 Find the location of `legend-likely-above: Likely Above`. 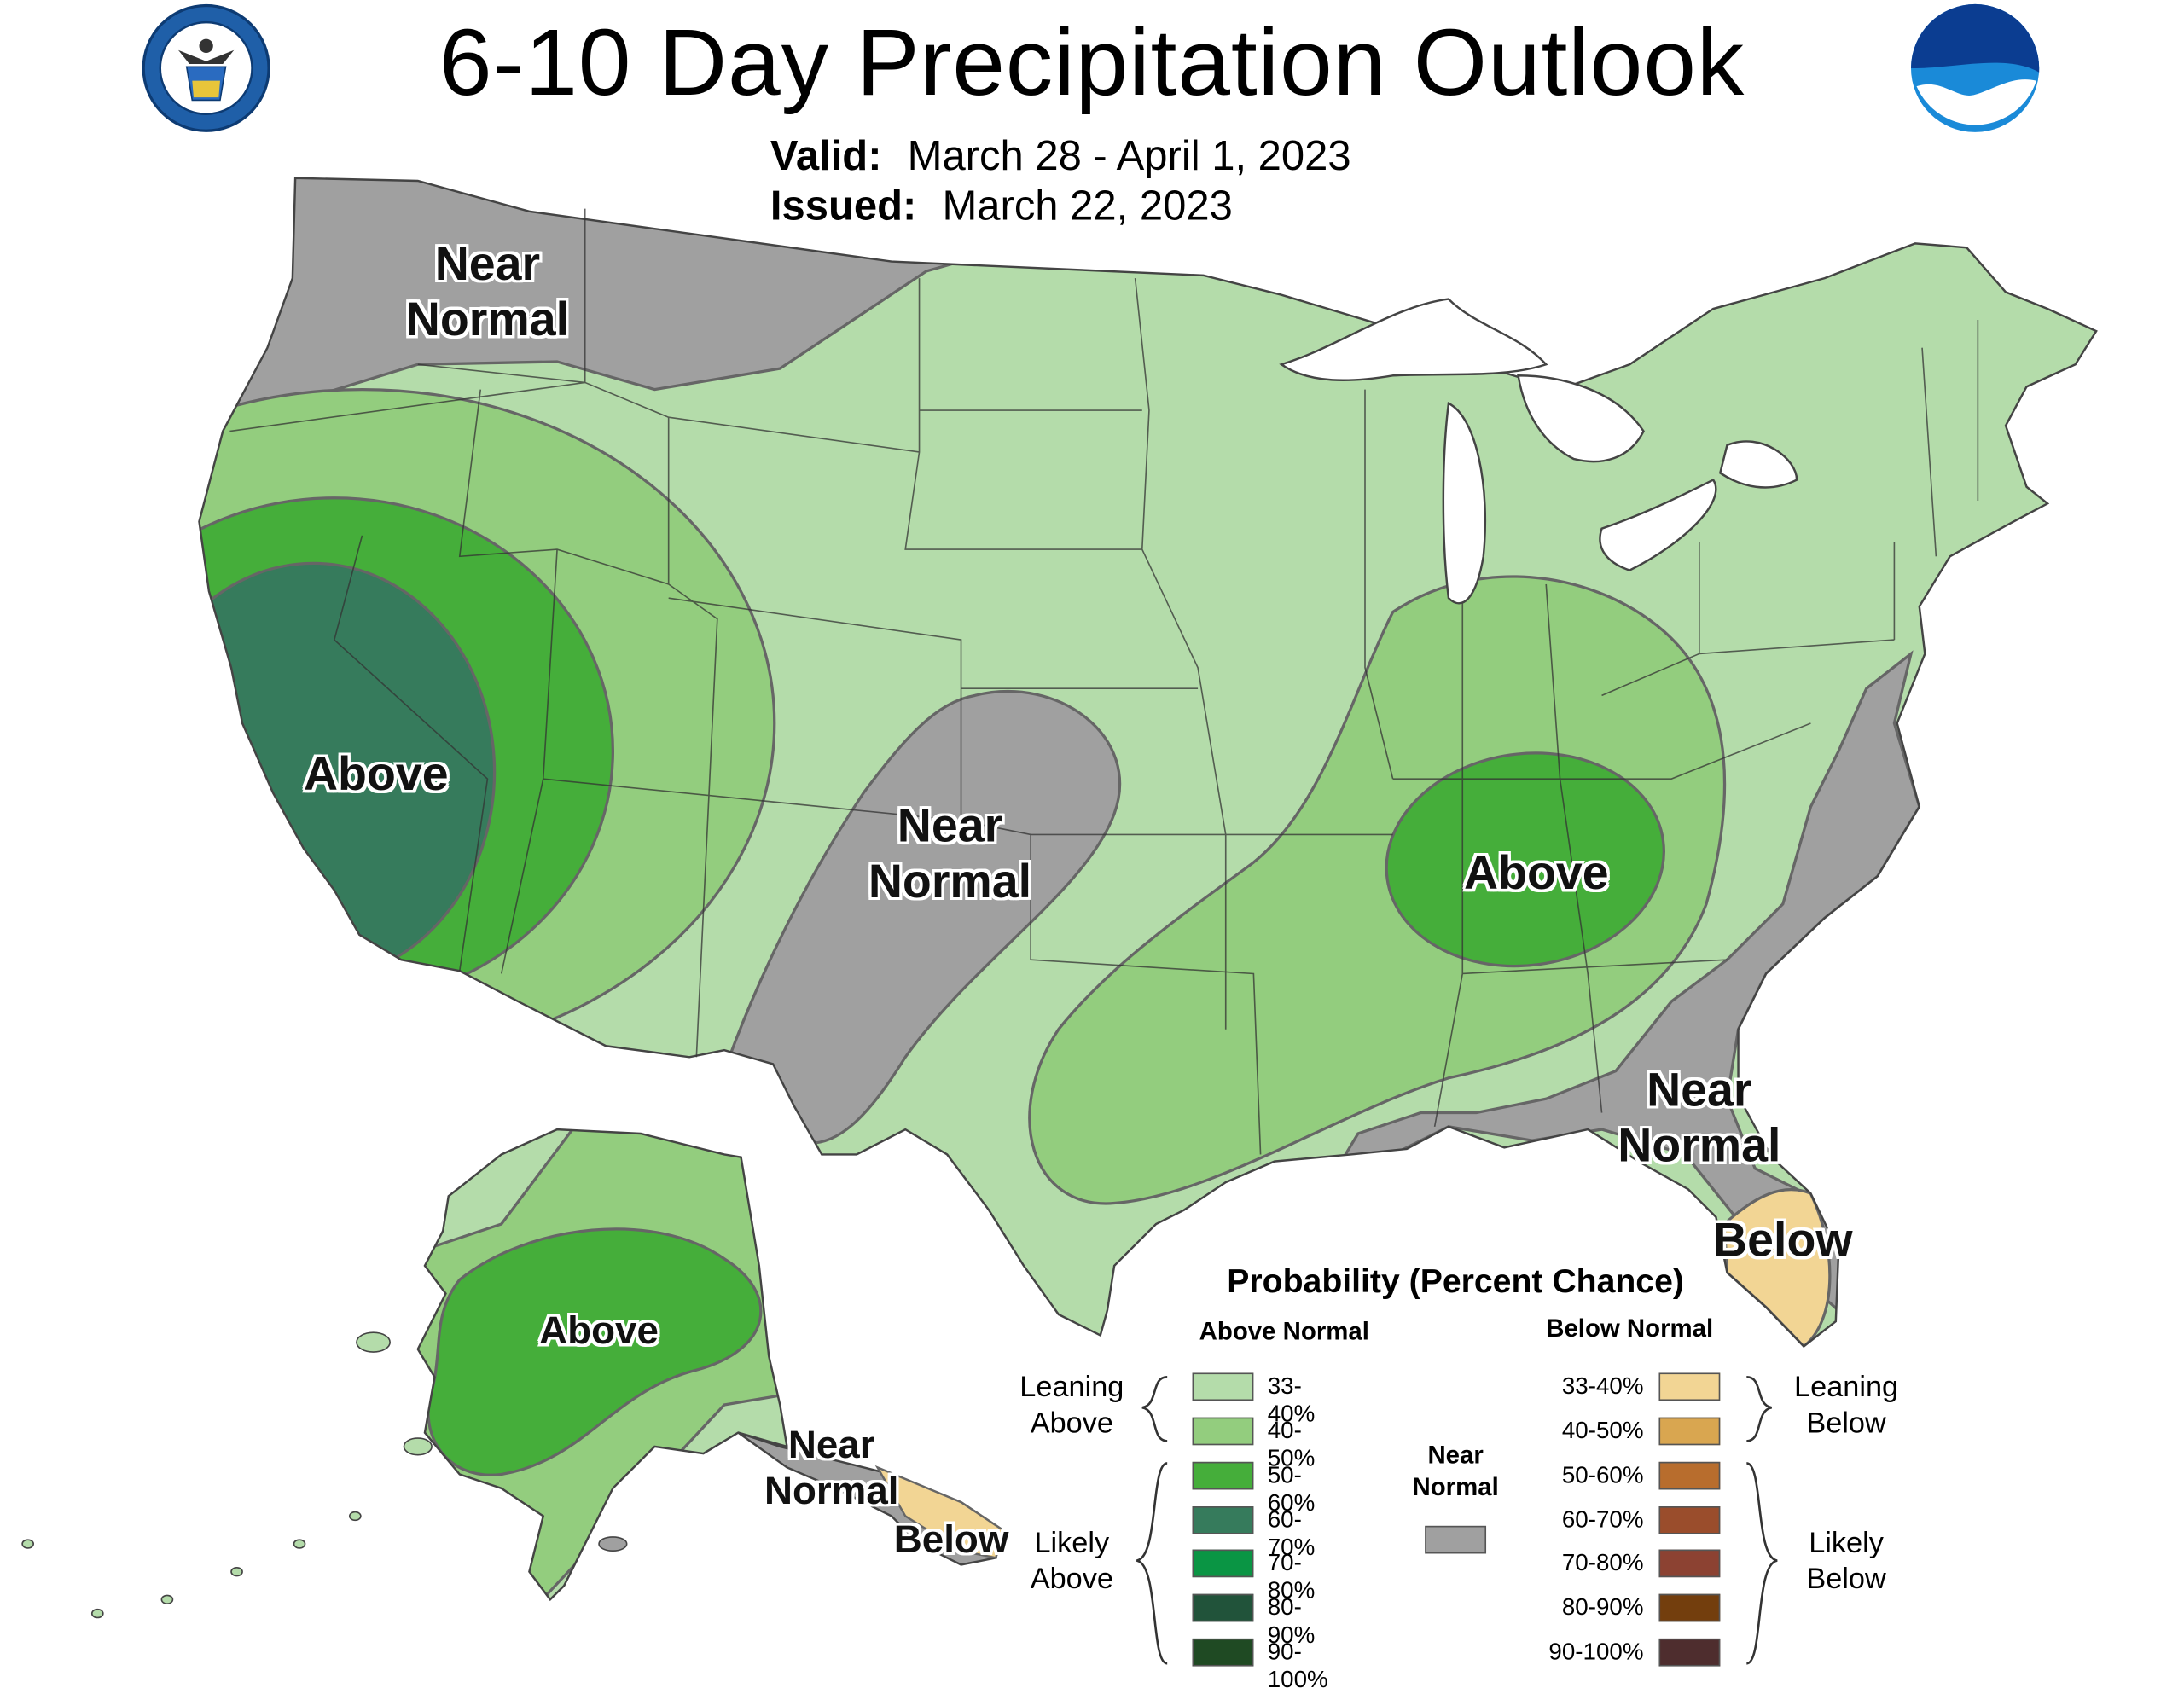

legend-likely-above: Likely Above is located at coordinates (1071, 1561).